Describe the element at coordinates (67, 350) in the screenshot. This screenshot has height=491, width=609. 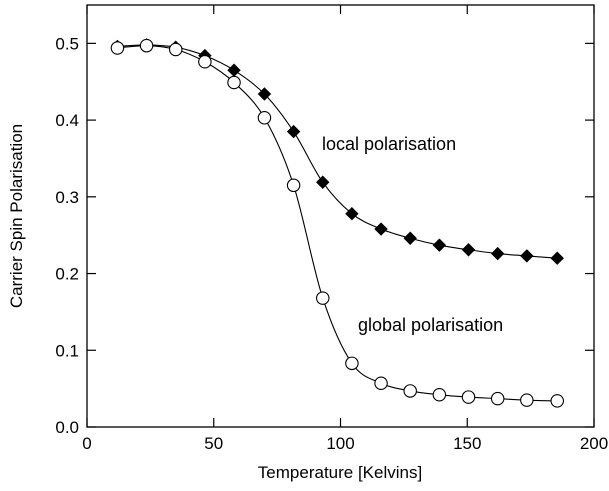
I see `y-tick-label: 0.1` at that location.